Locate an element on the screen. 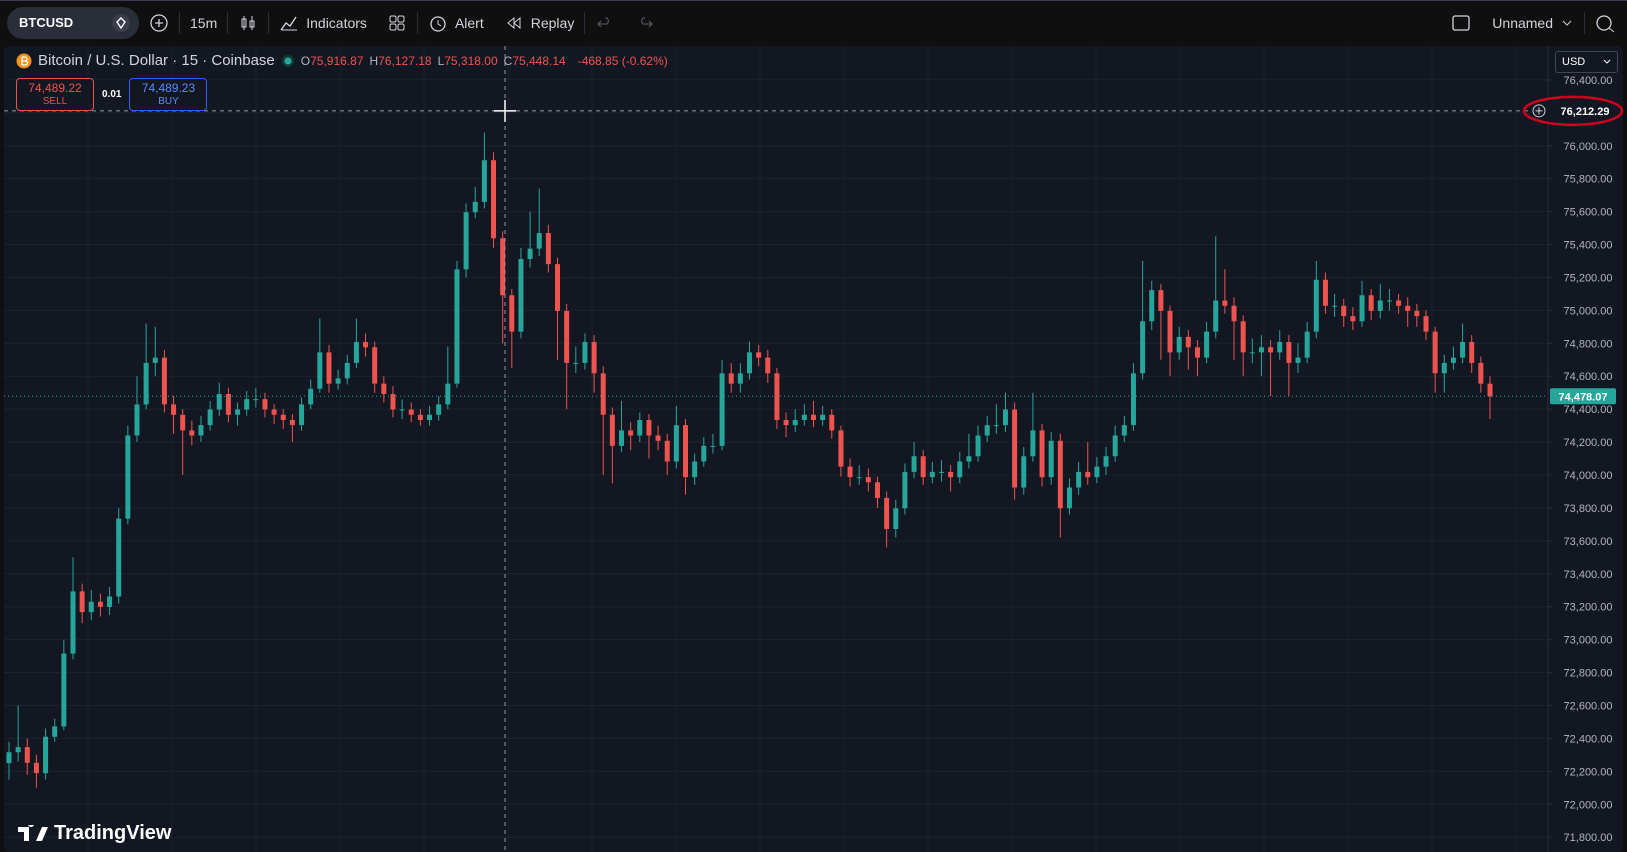 Image resolution: width=1627 pixels, height=852 pixels. symbol-search: BTCUSD is located at coordinates (73, 22).